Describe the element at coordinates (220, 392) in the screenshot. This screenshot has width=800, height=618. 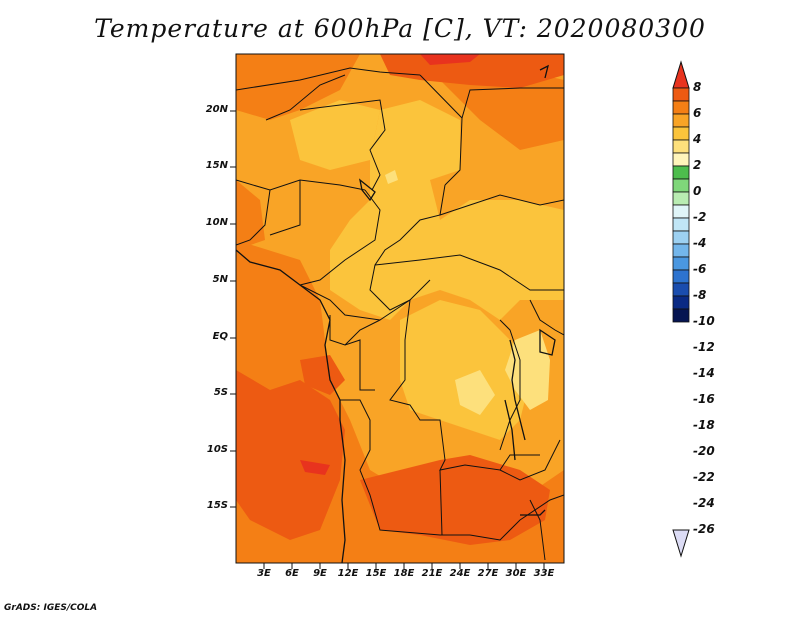
I see `lat-label-5s: 5S` at that location.